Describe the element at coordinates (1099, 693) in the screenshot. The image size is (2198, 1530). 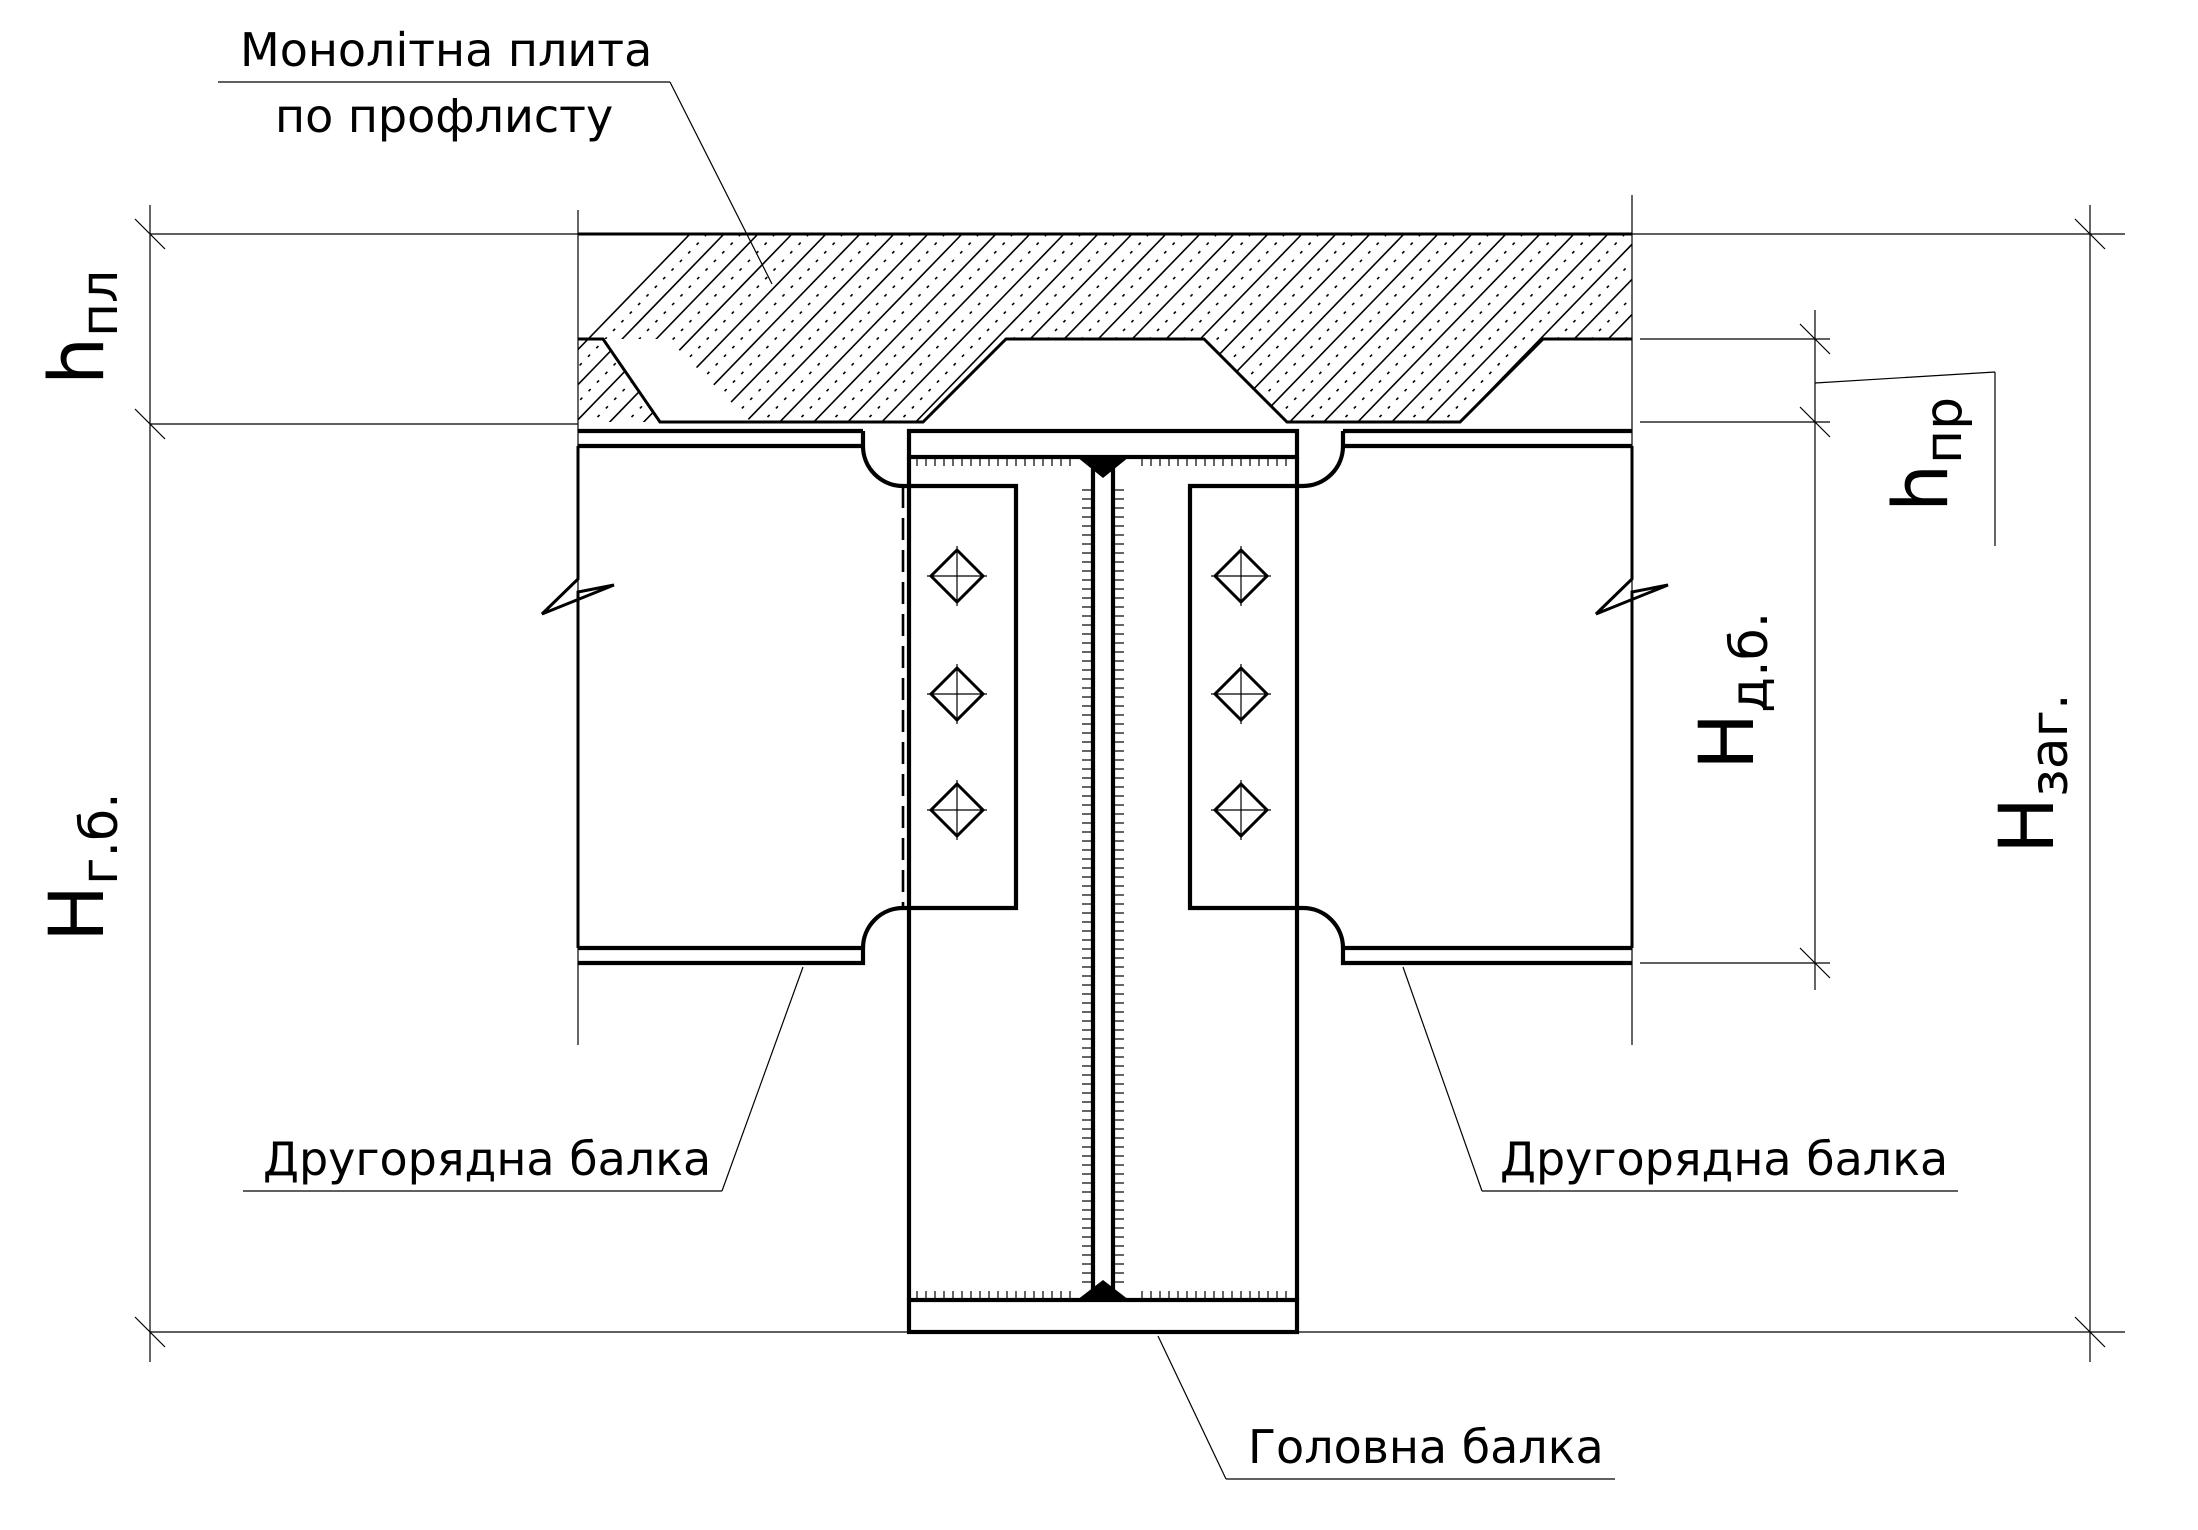
I see `bolts` at that location.